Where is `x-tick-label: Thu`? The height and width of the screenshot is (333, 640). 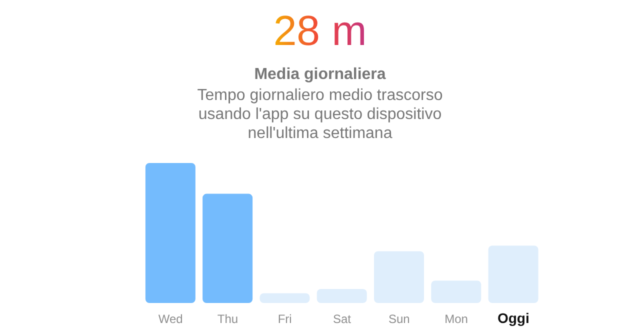
x-tick-label: Thu is located at coordinates (227, 319).